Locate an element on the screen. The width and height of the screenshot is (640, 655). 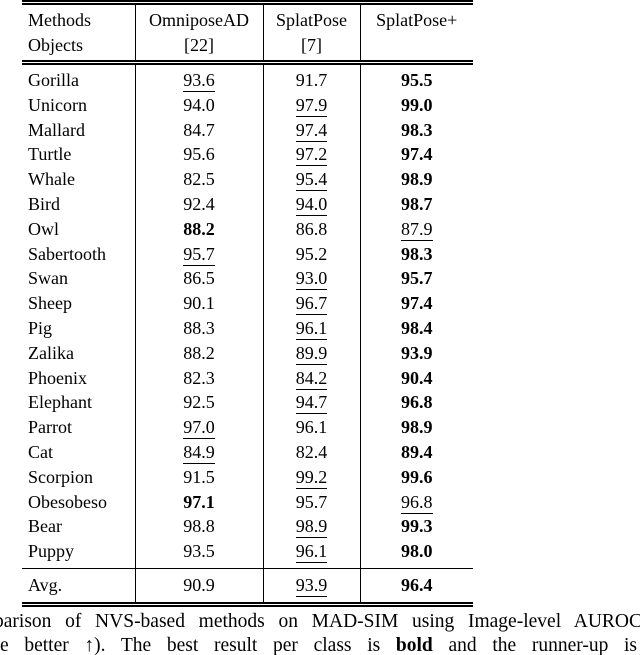
value-text: 93.5 is located at coordinates (199, 551).